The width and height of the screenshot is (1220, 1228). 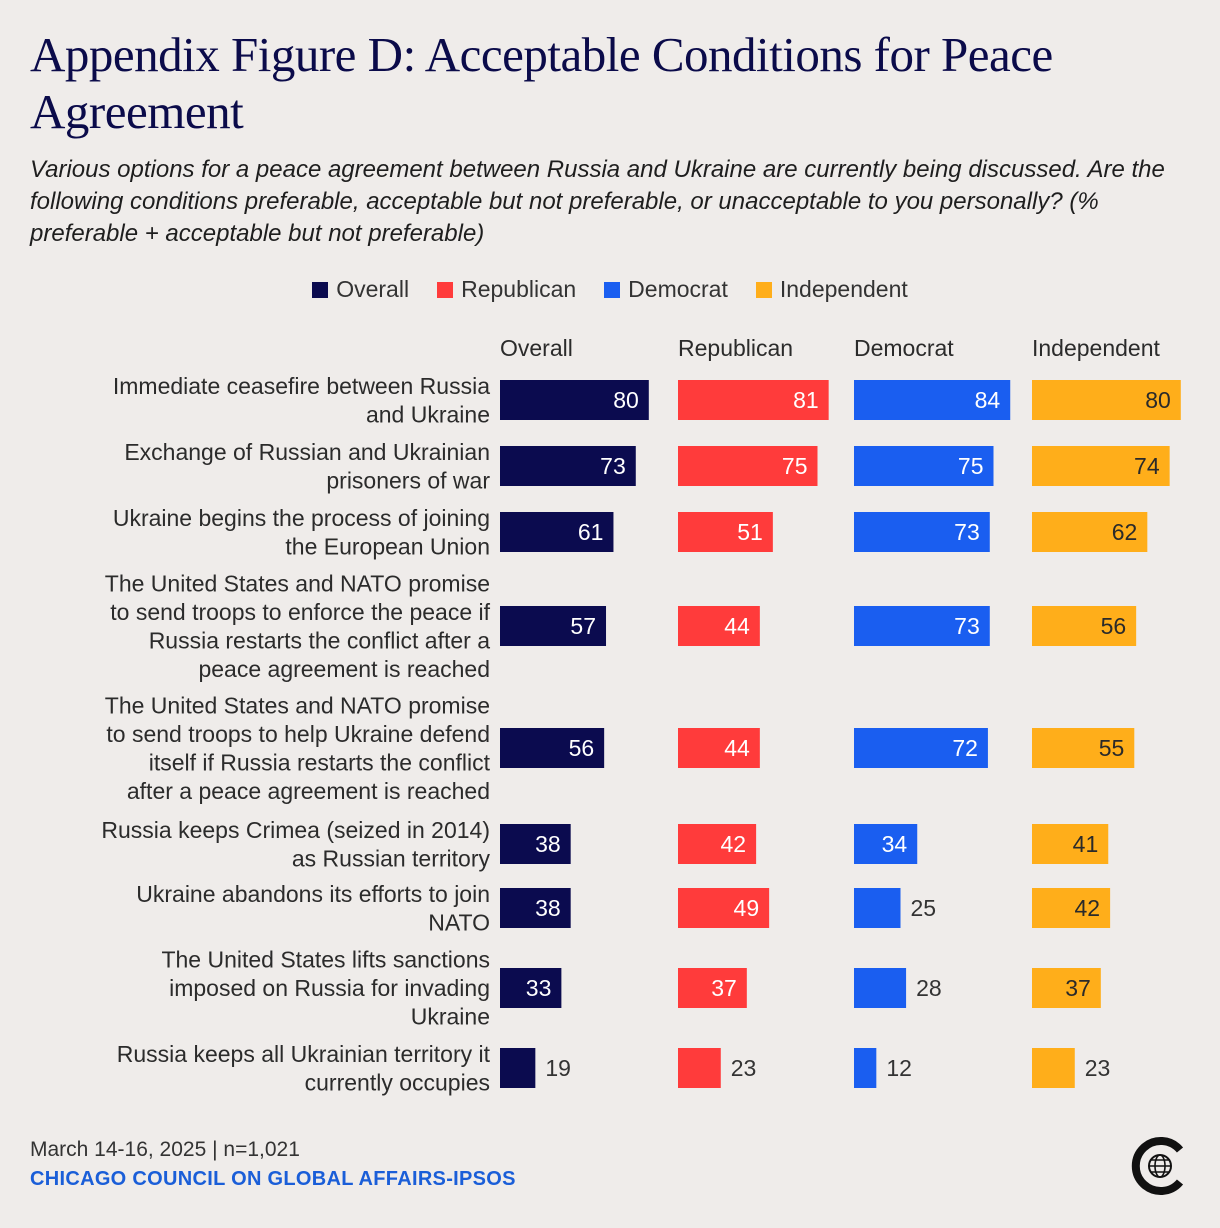 I want to click on category-label: to send troops to help Ukraine defend, so click(x=298, y=734).